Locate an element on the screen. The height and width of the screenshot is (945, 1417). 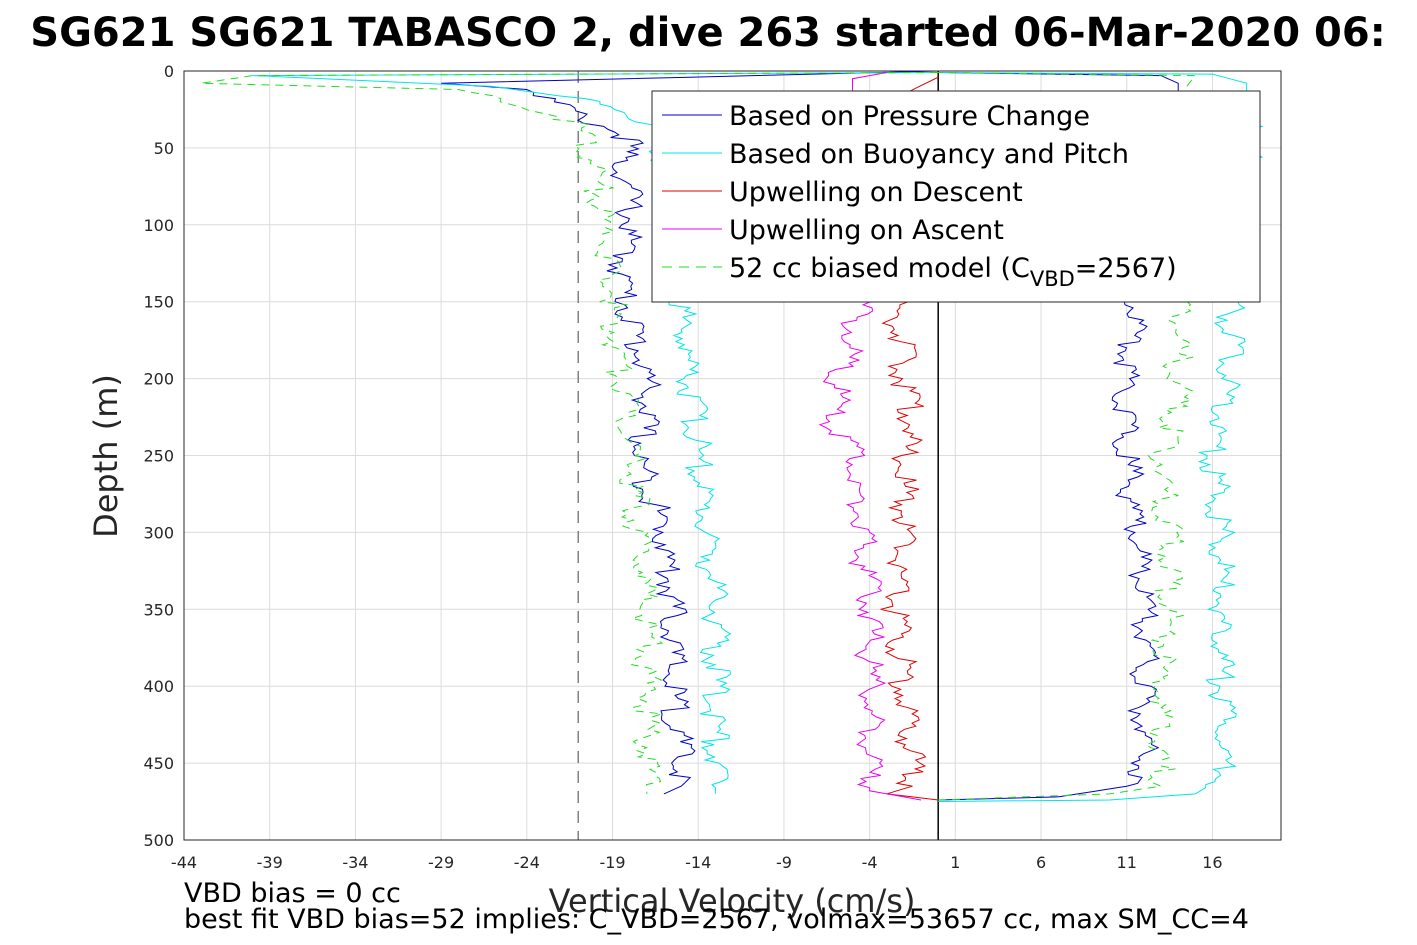
y-tick-label: 50 is located at coordinates (164, 148).